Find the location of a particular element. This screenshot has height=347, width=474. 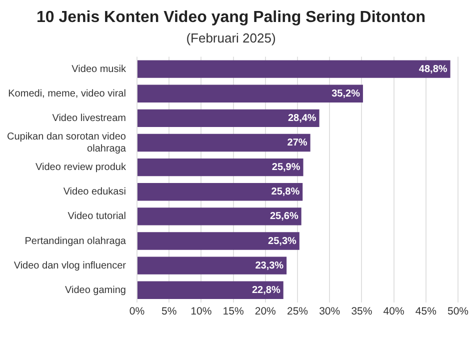

x-tick-label: 0% is located at coordinates (137, 312).